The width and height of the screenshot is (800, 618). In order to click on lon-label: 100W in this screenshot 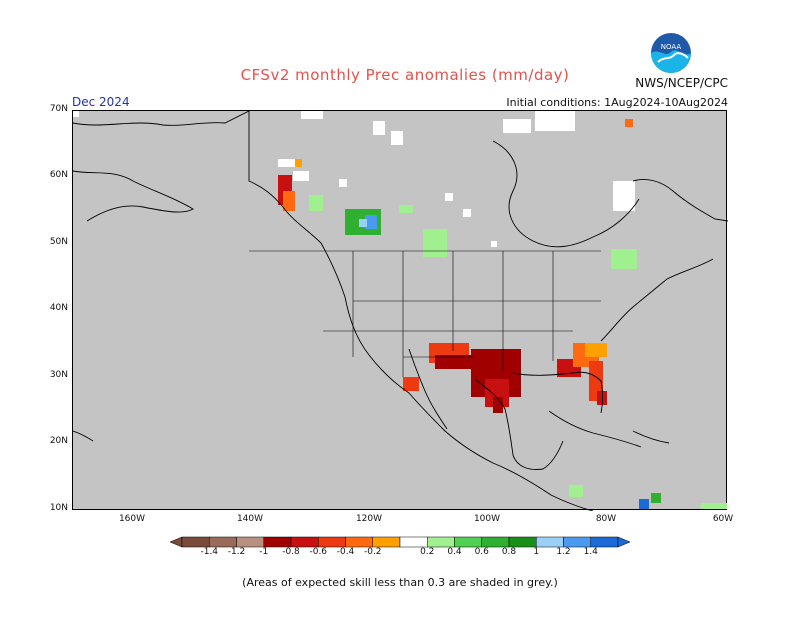, I will do `click(487, 519)`.